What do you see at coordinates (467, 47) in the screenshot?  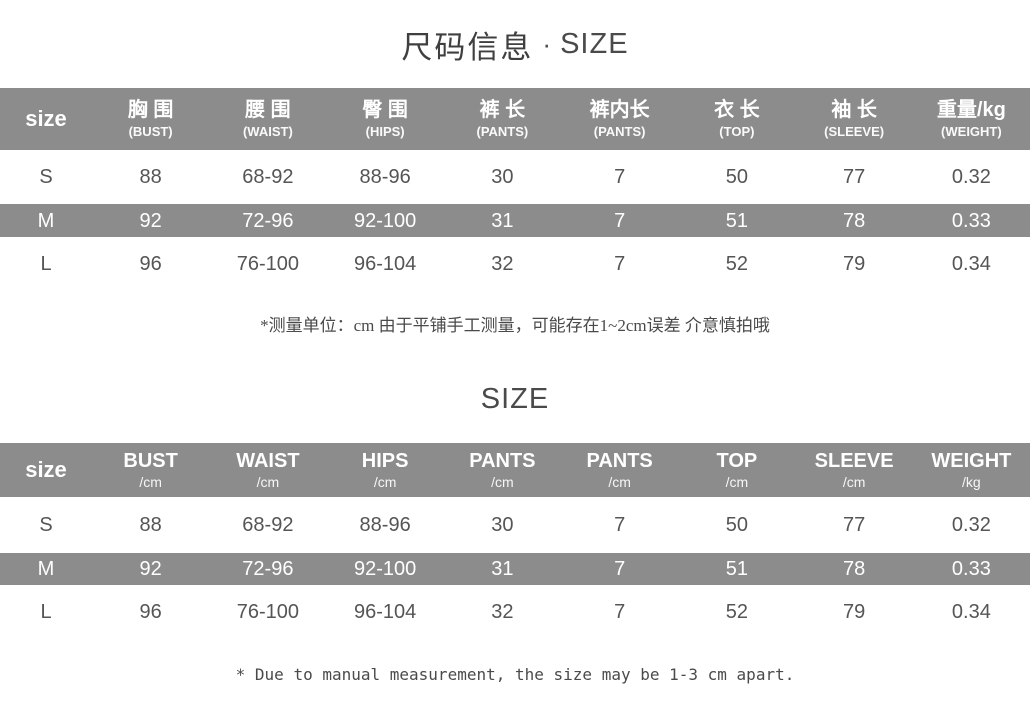 I see `page-title-chinese: 尺码信息` at bounding box center [467, 47].